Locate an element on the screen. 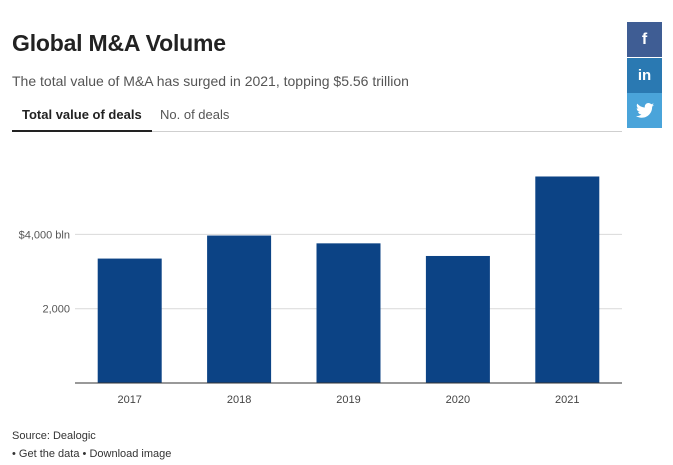 Image resolution: width=673 pixels, height=465 pixels. x-tick-label: 2017 is located at coordinates (129, 400).